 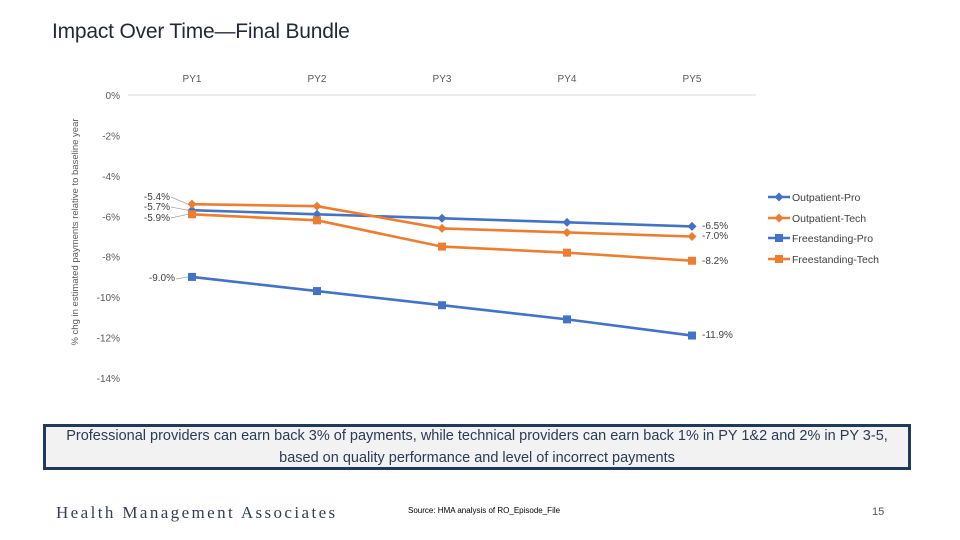 I want to click on data-label: -5.9%, so click(x=157, y=218).